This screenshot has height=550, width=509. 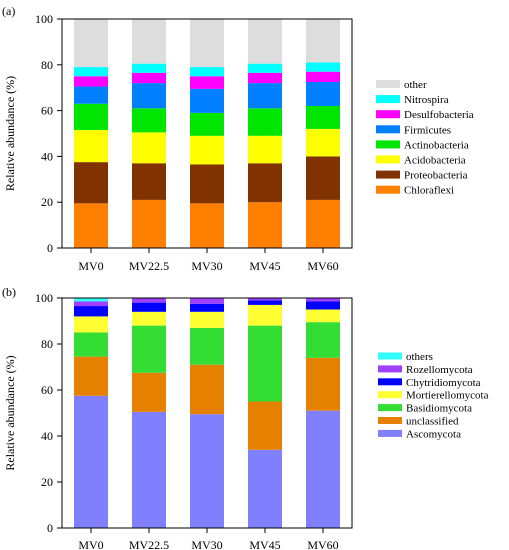 I want to click on legend-label: Chloraflexi, so click(x=429, y=191).